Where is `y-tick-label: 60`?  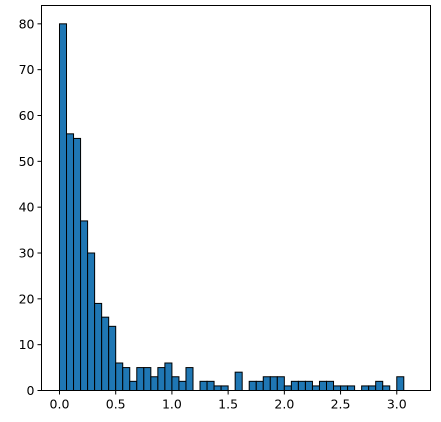
y-tick-label: 60 is located at coordinates (27, 115).